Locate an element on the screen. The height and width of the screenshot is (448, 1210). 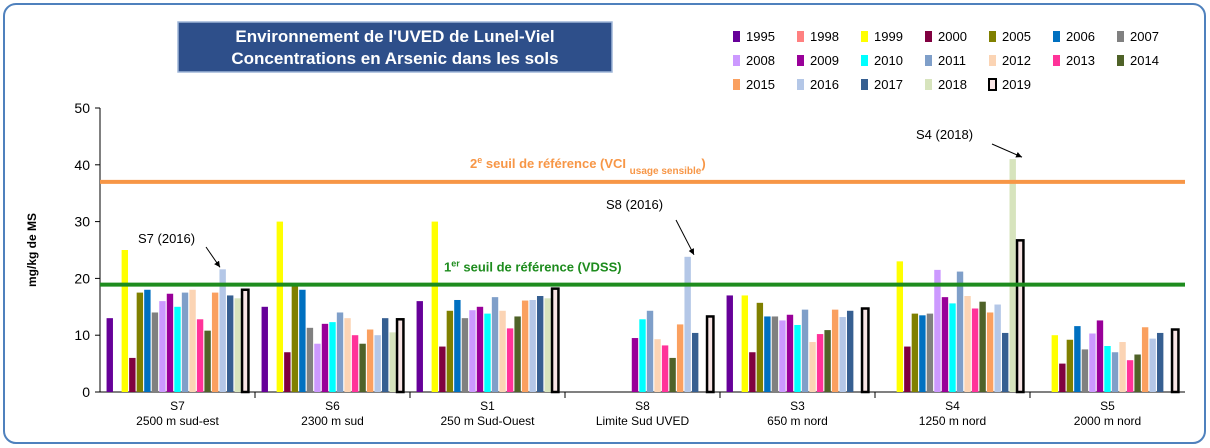
legend-label: 2010 is located at coordinates (888, 60).